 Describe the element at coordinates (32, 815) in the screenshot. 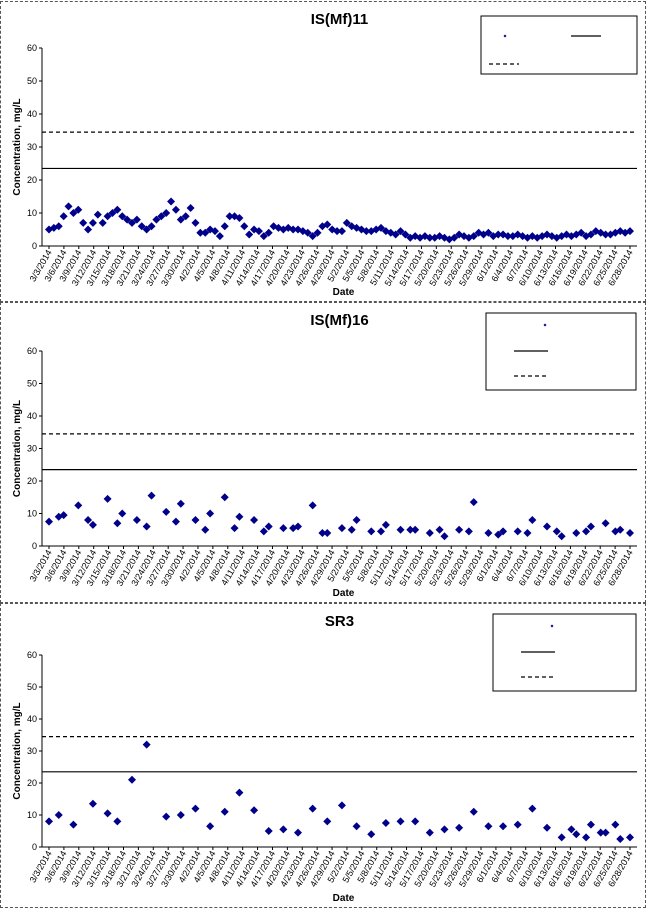

I see `y-tick-label: 10` at that location.